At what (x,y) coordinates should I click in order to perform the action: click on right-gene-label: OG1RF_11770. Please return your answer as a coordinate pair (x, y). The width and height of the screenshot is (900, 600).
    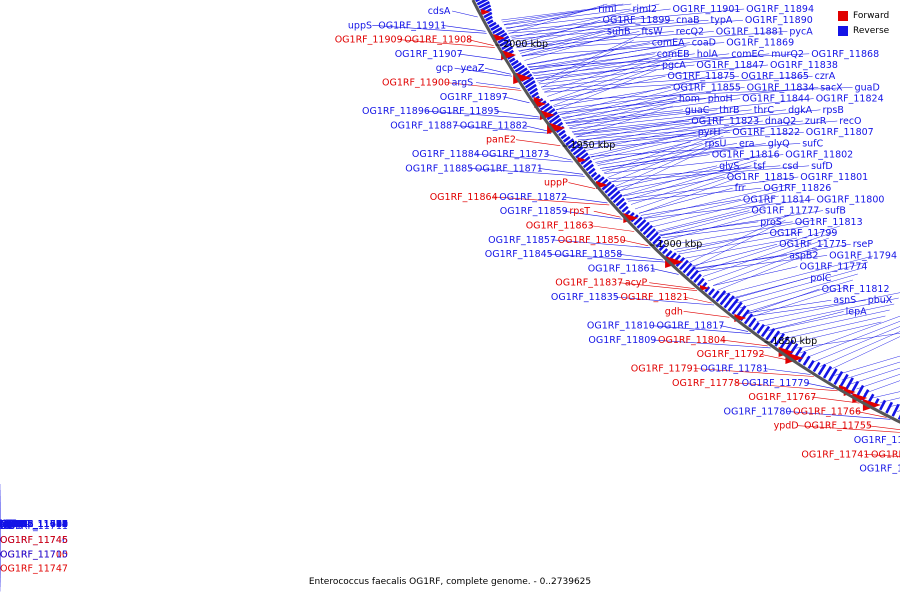
    Looking at the image, I should click on (34, 524).